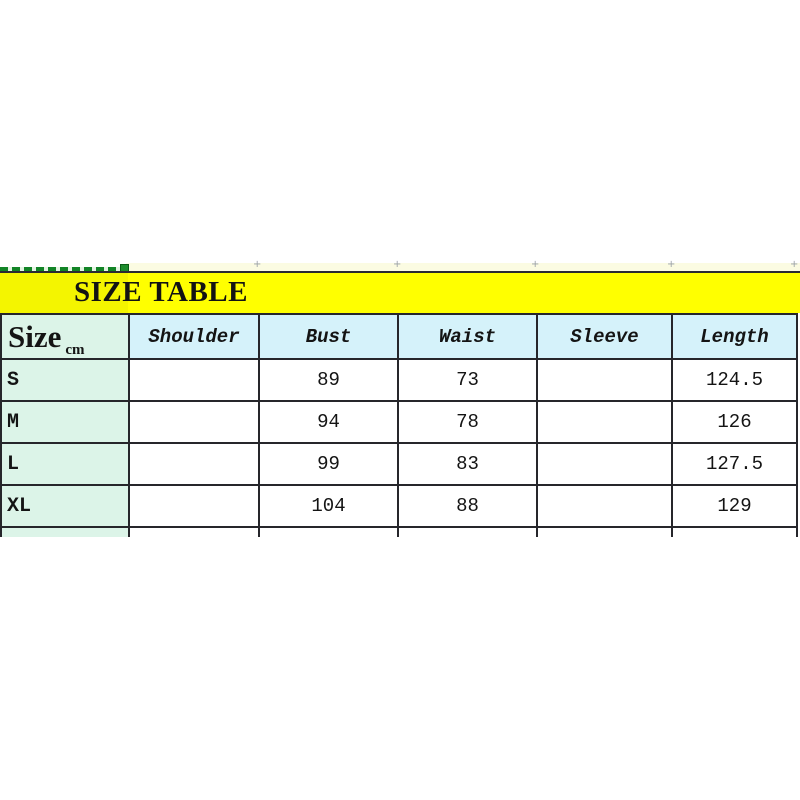 This screenshot has height=800, width=800. I want to click on cell-waist: 73, so click(467, 380).